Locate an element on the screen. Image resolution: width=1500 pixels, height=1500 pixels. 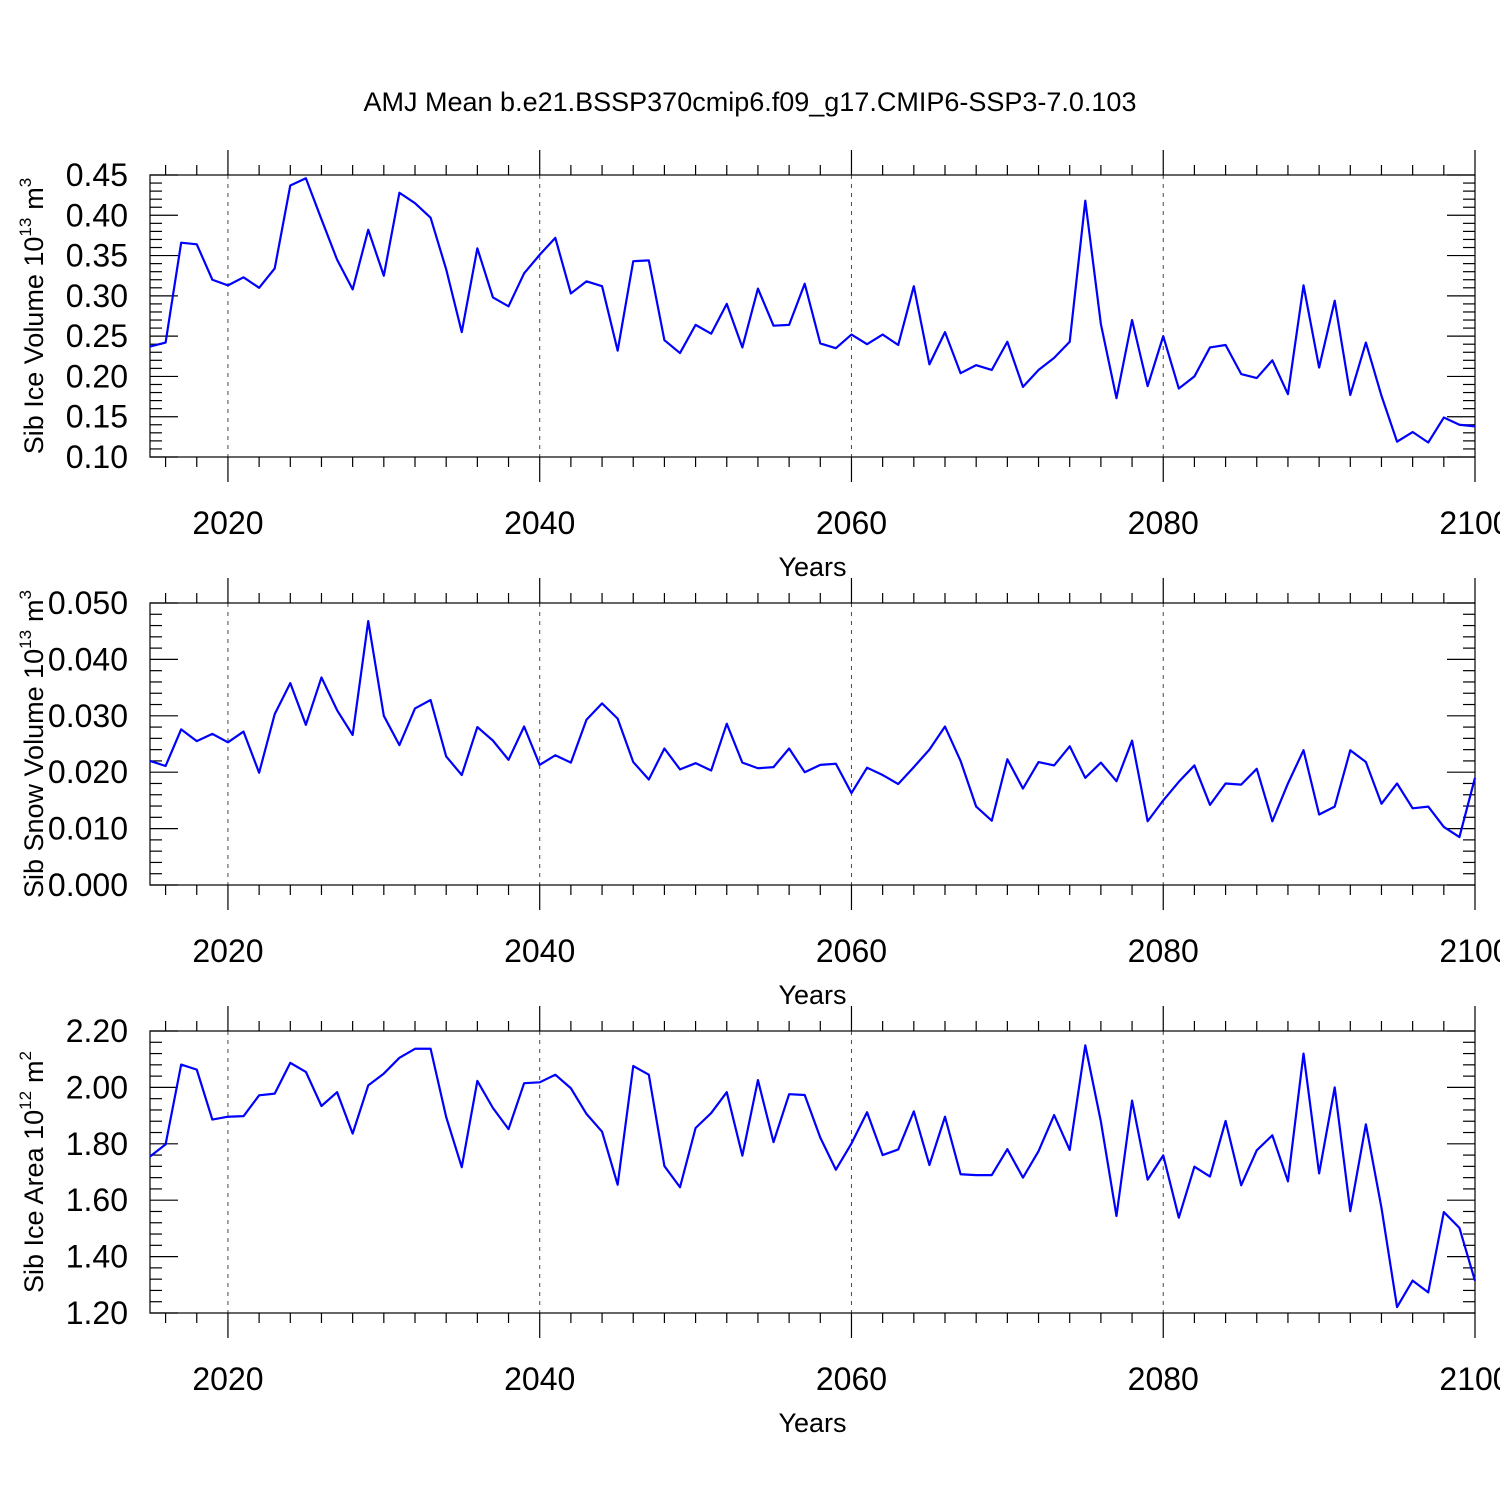
y-tick-label: 0.020 is located at coordinates (88, 772).